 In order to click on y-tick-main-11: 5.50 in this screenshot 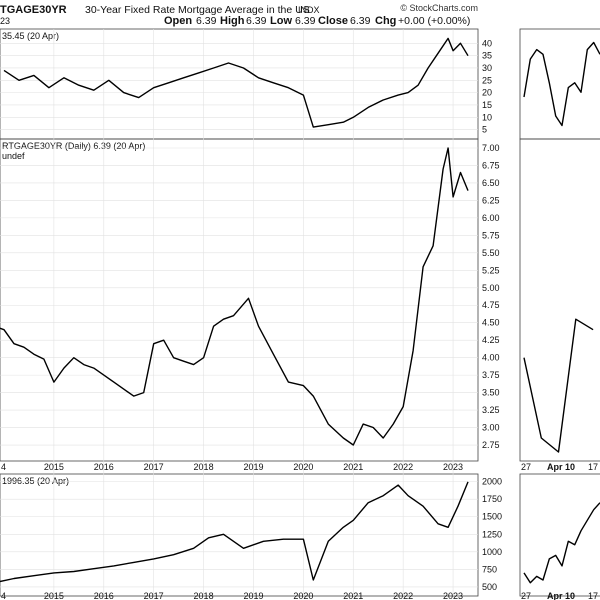, I will do `click(491, 253)`.